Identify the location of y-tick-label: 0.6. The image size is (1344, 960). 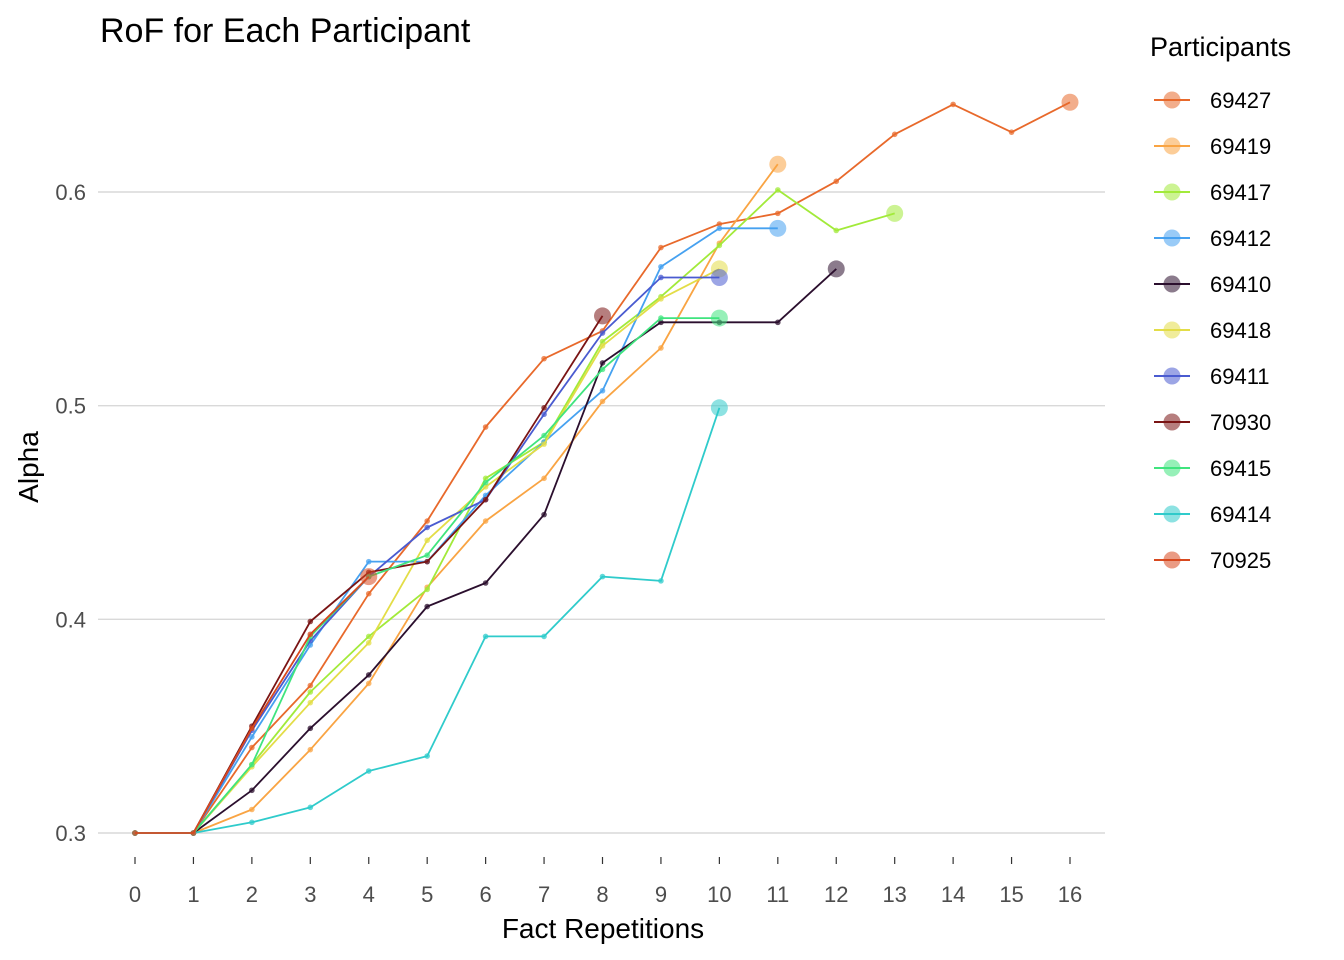
(70, 192).